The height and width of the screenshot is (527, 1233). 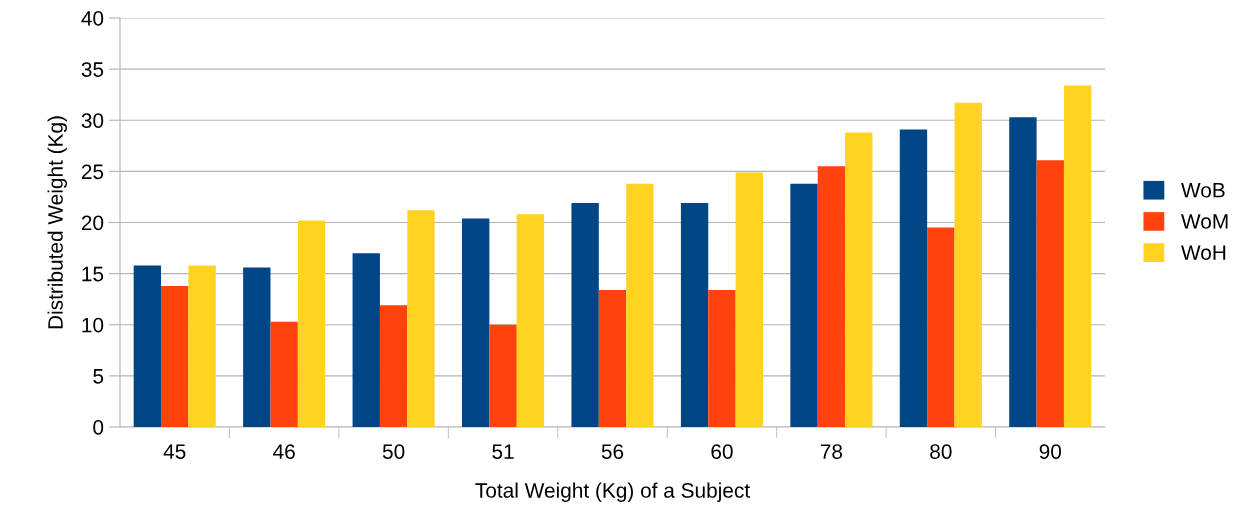 I want to click on y-tick-label: 10, so click(x=93, y=325).